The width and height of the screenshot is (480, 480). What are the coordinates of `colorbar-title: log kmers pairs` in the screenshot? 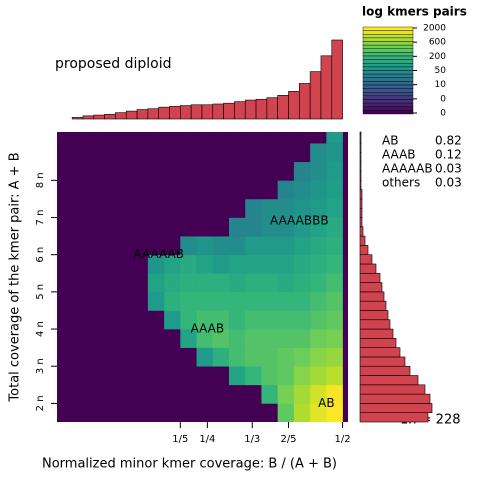 It's located at (414, 12).